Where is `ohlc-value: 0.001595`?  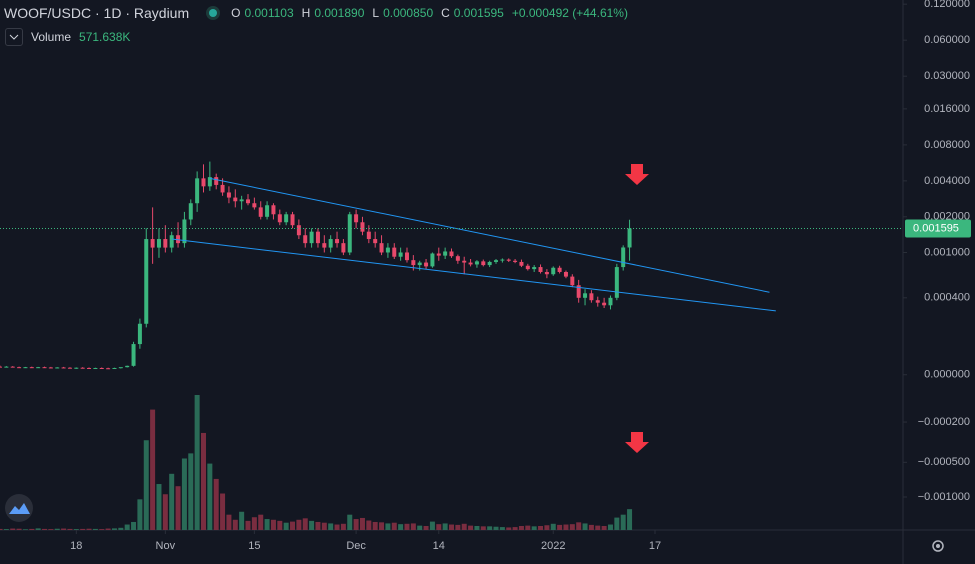
ohlc-value: 0.001595 is located at coordinates (478, 13).